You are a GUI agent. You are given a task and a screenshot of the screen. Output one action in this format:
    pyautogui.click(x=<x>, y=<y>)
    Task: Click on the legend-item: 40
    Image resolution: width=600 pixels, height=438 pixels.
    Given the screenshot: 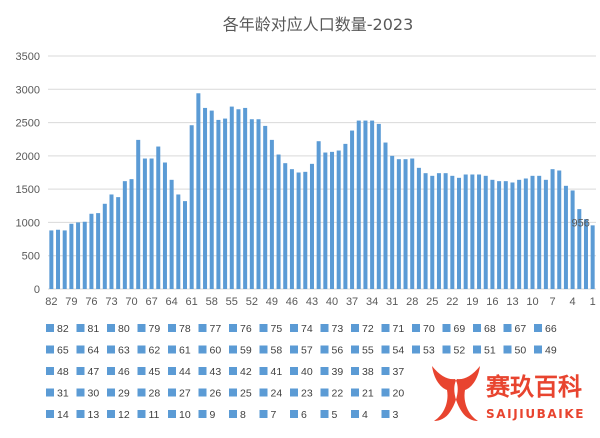 What is the action you would take?
    pyautogui.click(x=301, y=372)
    